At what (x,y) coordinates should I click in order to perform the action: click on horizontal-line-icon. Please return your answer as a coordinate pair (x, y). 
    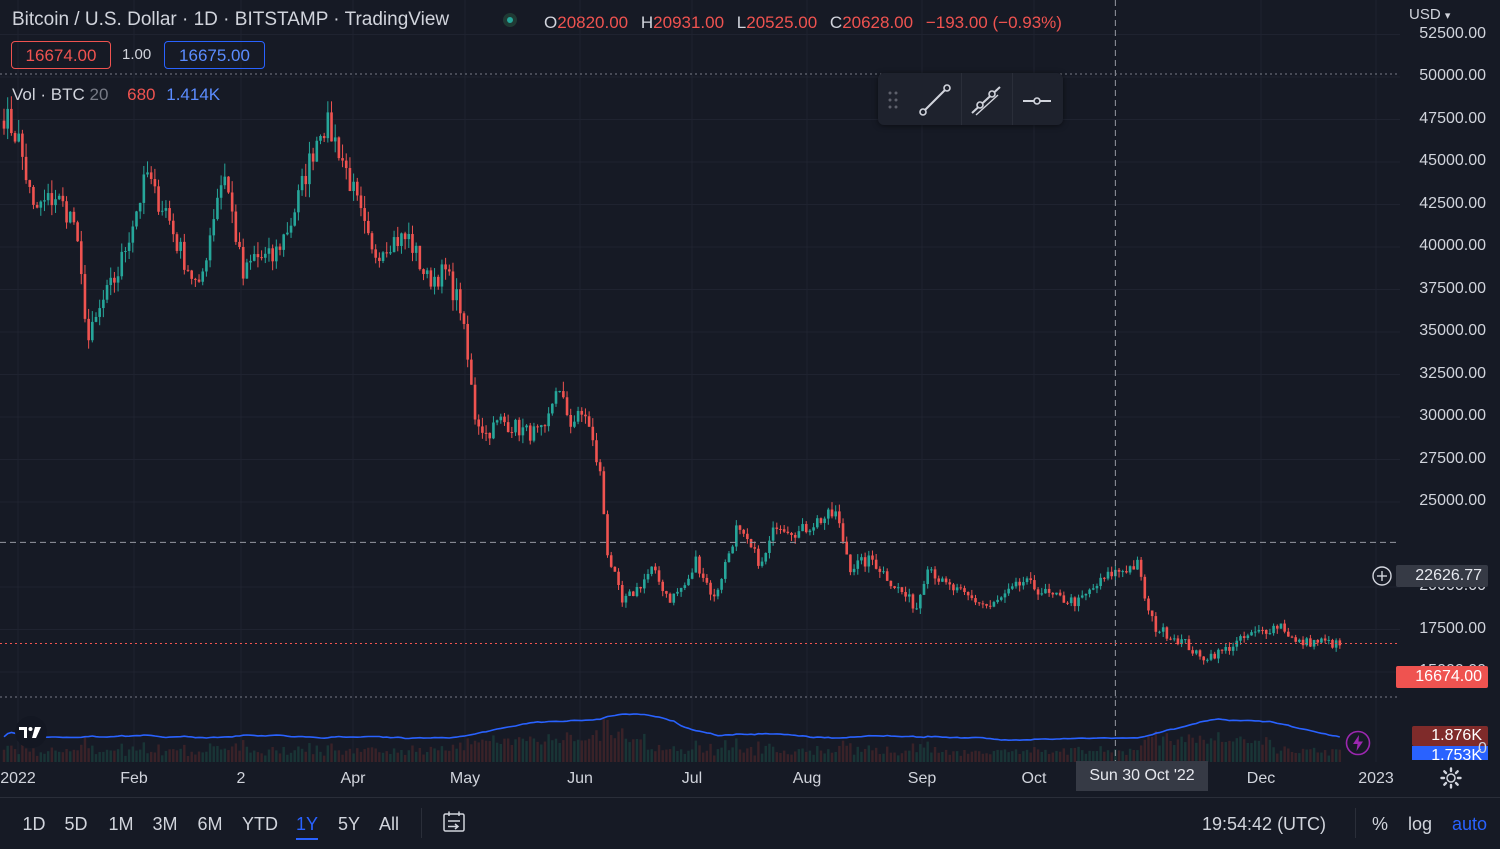
    Looking at the image, I should click on (1037, 99).